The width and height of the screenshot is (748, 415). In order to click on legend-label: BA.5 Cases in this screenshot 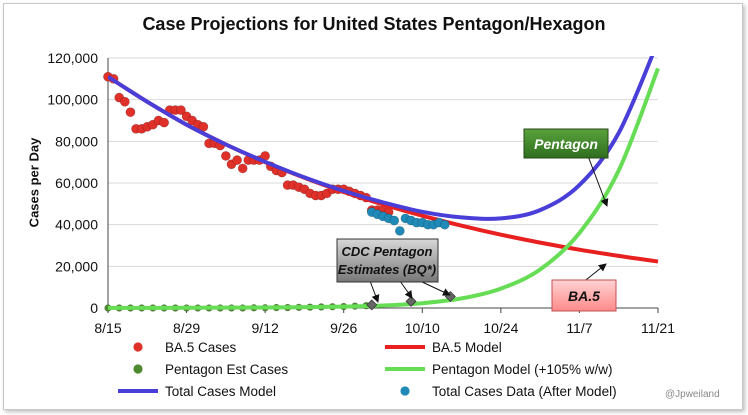, I will do `click(201, 347)`.